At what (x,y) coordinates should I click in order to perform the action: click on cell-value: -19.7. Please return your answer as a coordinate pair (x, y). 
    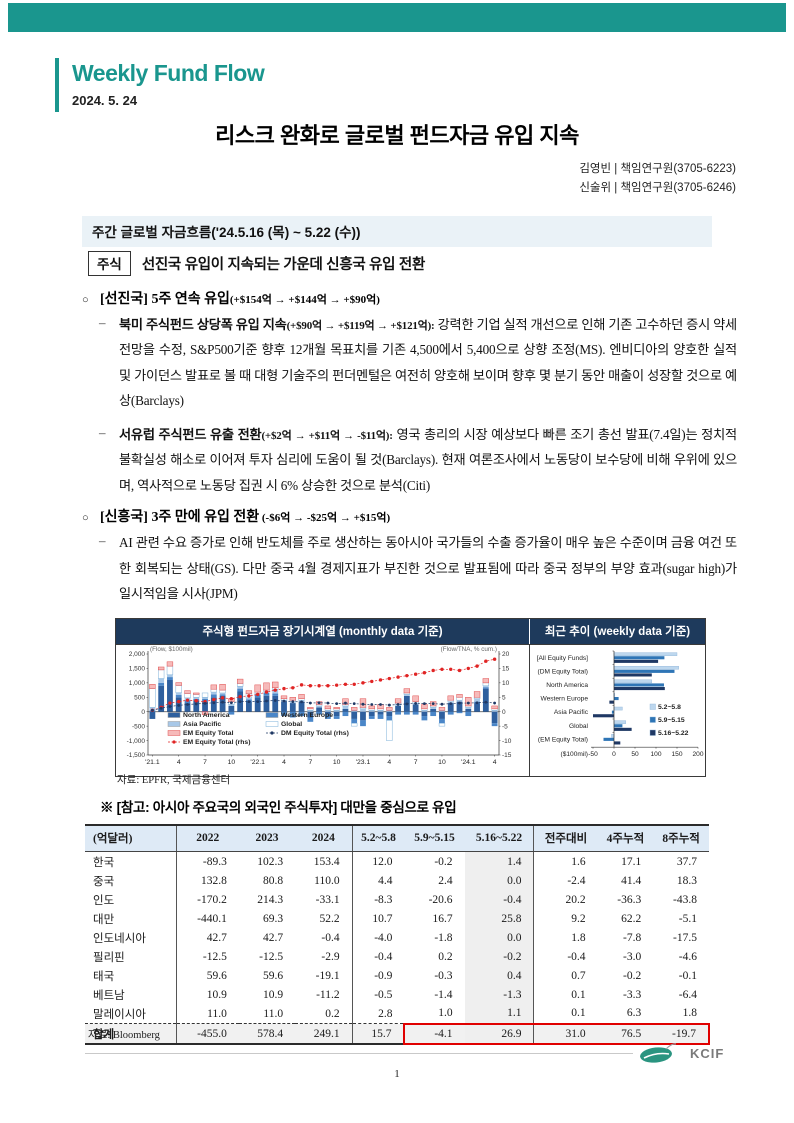
    Looking at the image, I should click on (681, 1033).